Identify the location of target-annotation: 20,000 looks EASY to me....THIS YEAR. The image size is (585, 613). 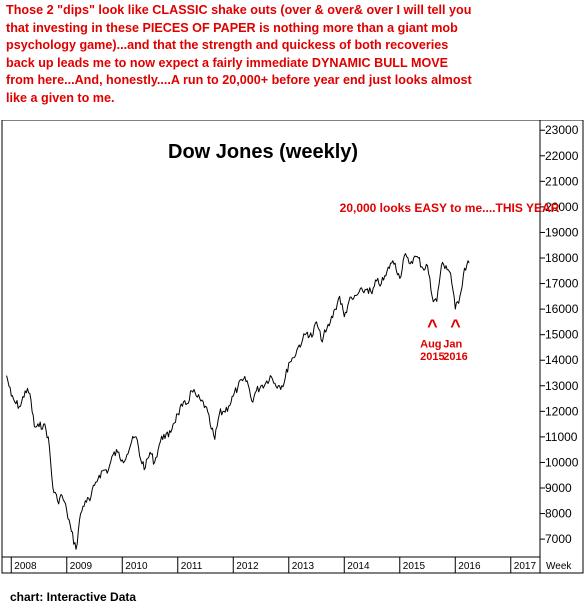
(450, 208).